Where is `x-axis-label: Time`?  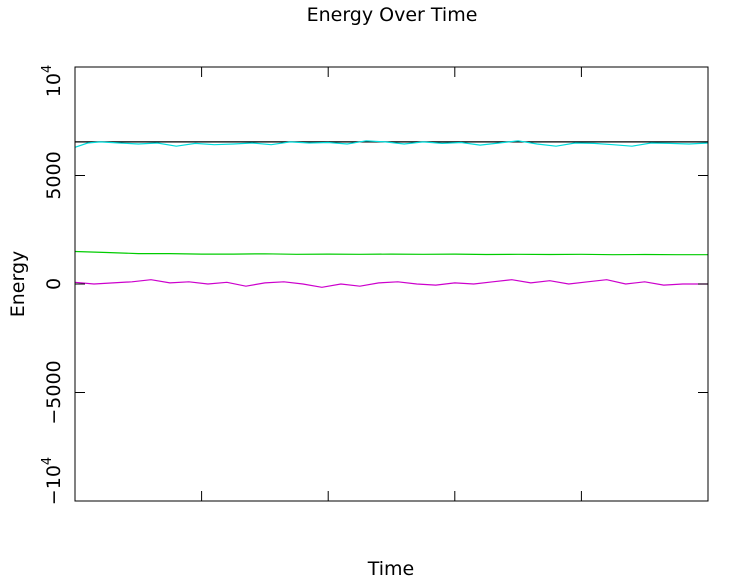
x-axis-label: Time is located at coordinates (391, 569).